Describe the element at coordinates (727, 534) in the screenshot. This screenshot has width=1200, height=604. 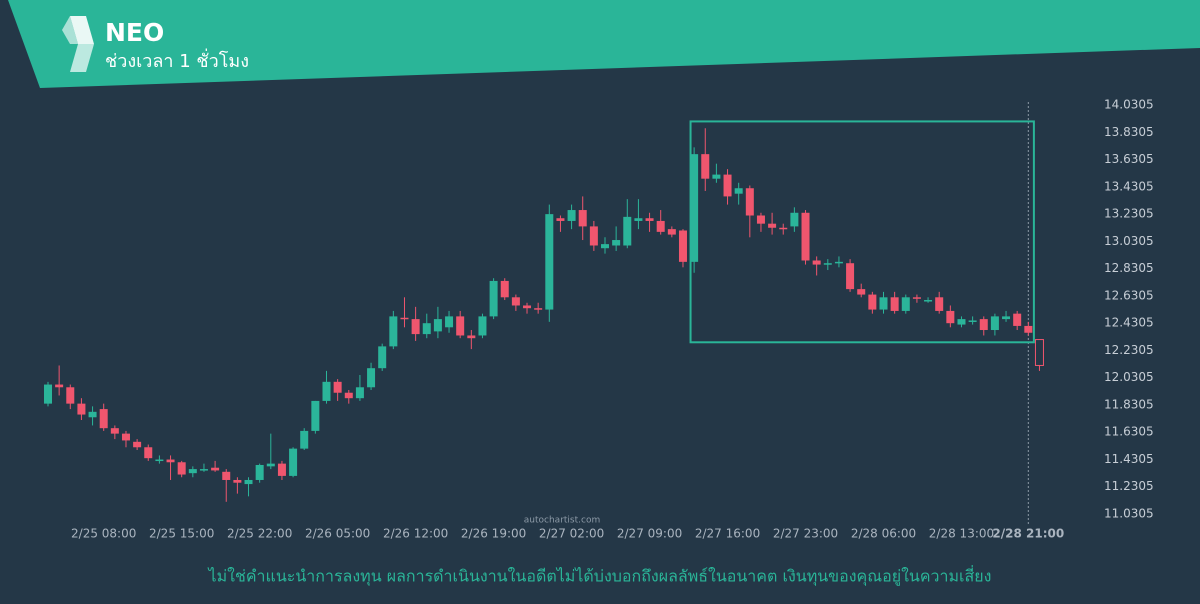
I see `x-tick-label: 2/27 16:00` at that location.